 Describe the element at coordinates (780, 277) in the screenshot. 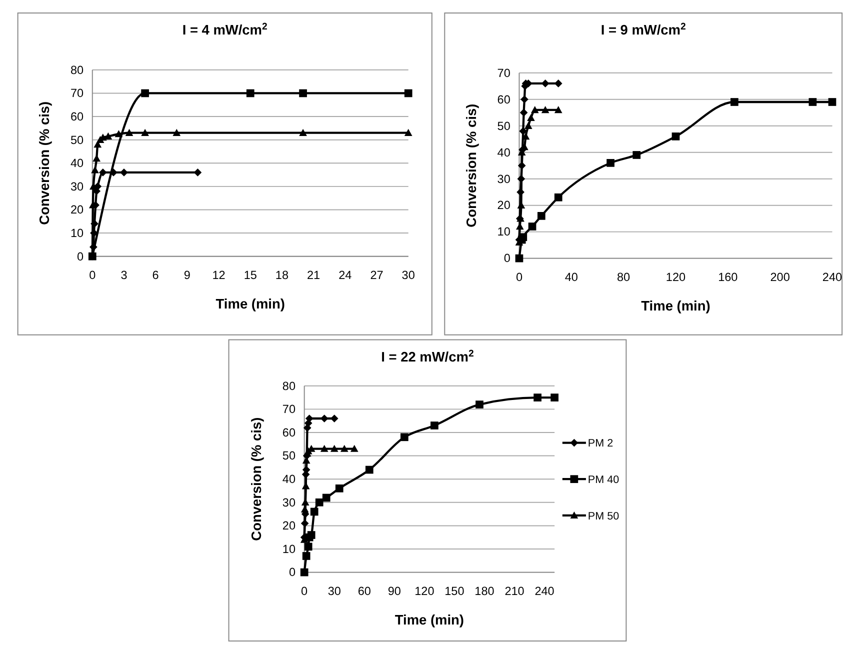

I see `x-tick-label: 200` at that location.